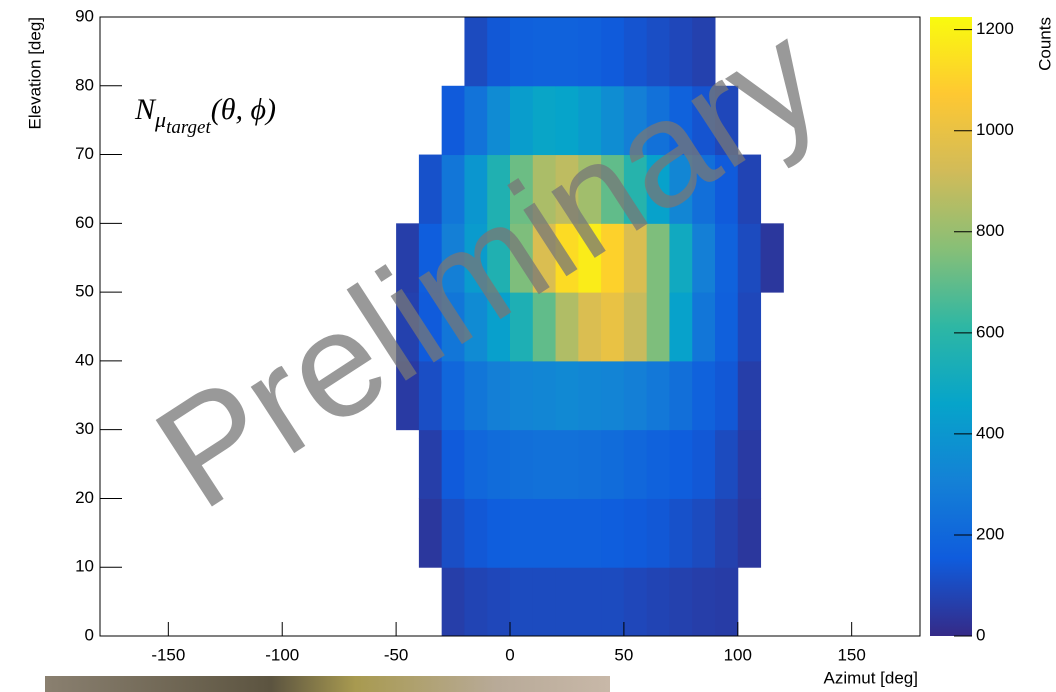 This screenshot has height=692, width=1056. Describe the element at coordinates (84, 15) in the screenshot. I see `y-tick-label: 90` at that location.